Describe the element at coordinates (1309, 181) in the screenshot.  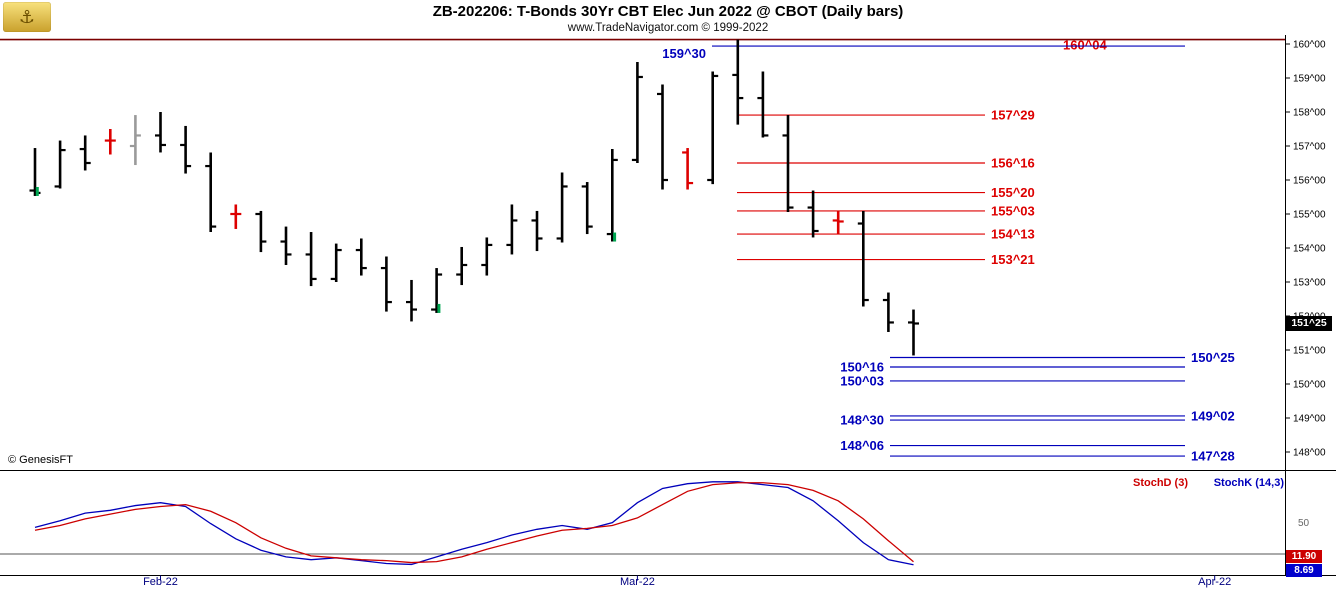
I see `axis-tick-label: 156^00` at that location.